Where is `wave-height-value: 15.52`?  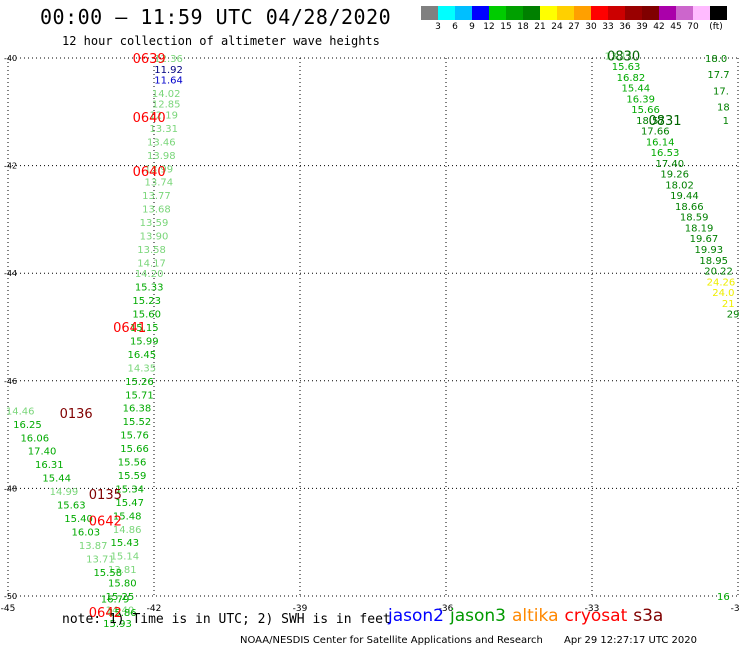
wave-height-value: 15.52 is located at coordinates (137, 422).